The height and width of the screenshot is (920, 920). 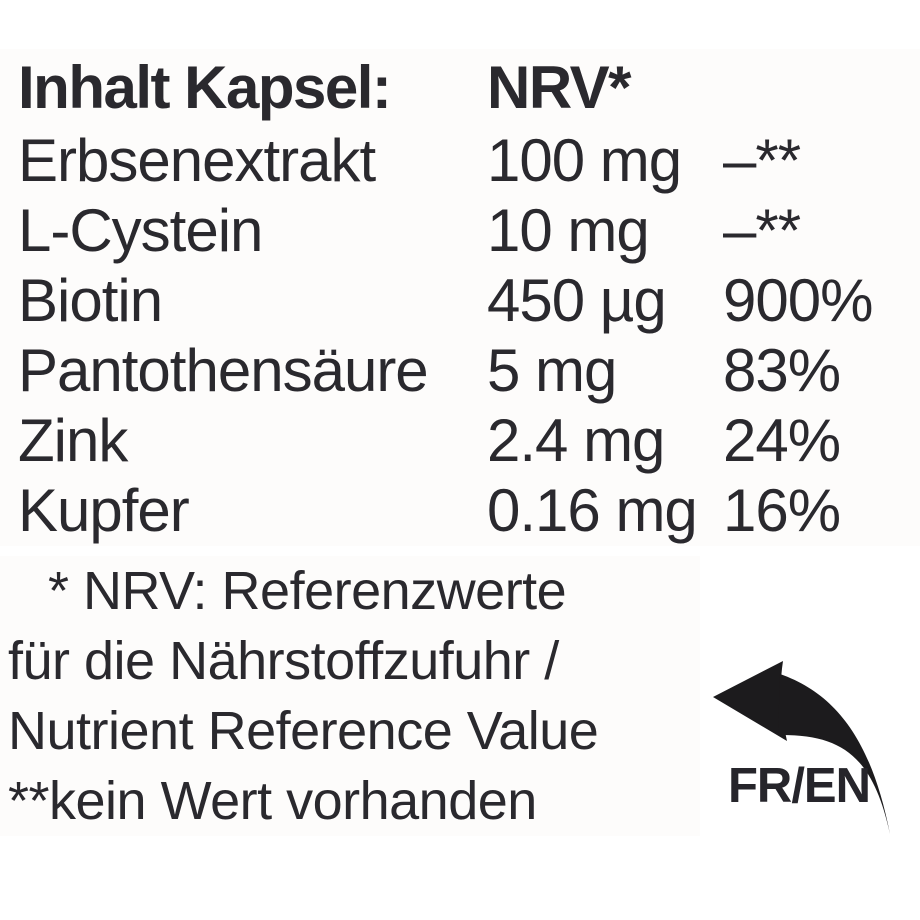 I want to click on ingredient-amount: 0.16 mg, so click(x=592, y=510).